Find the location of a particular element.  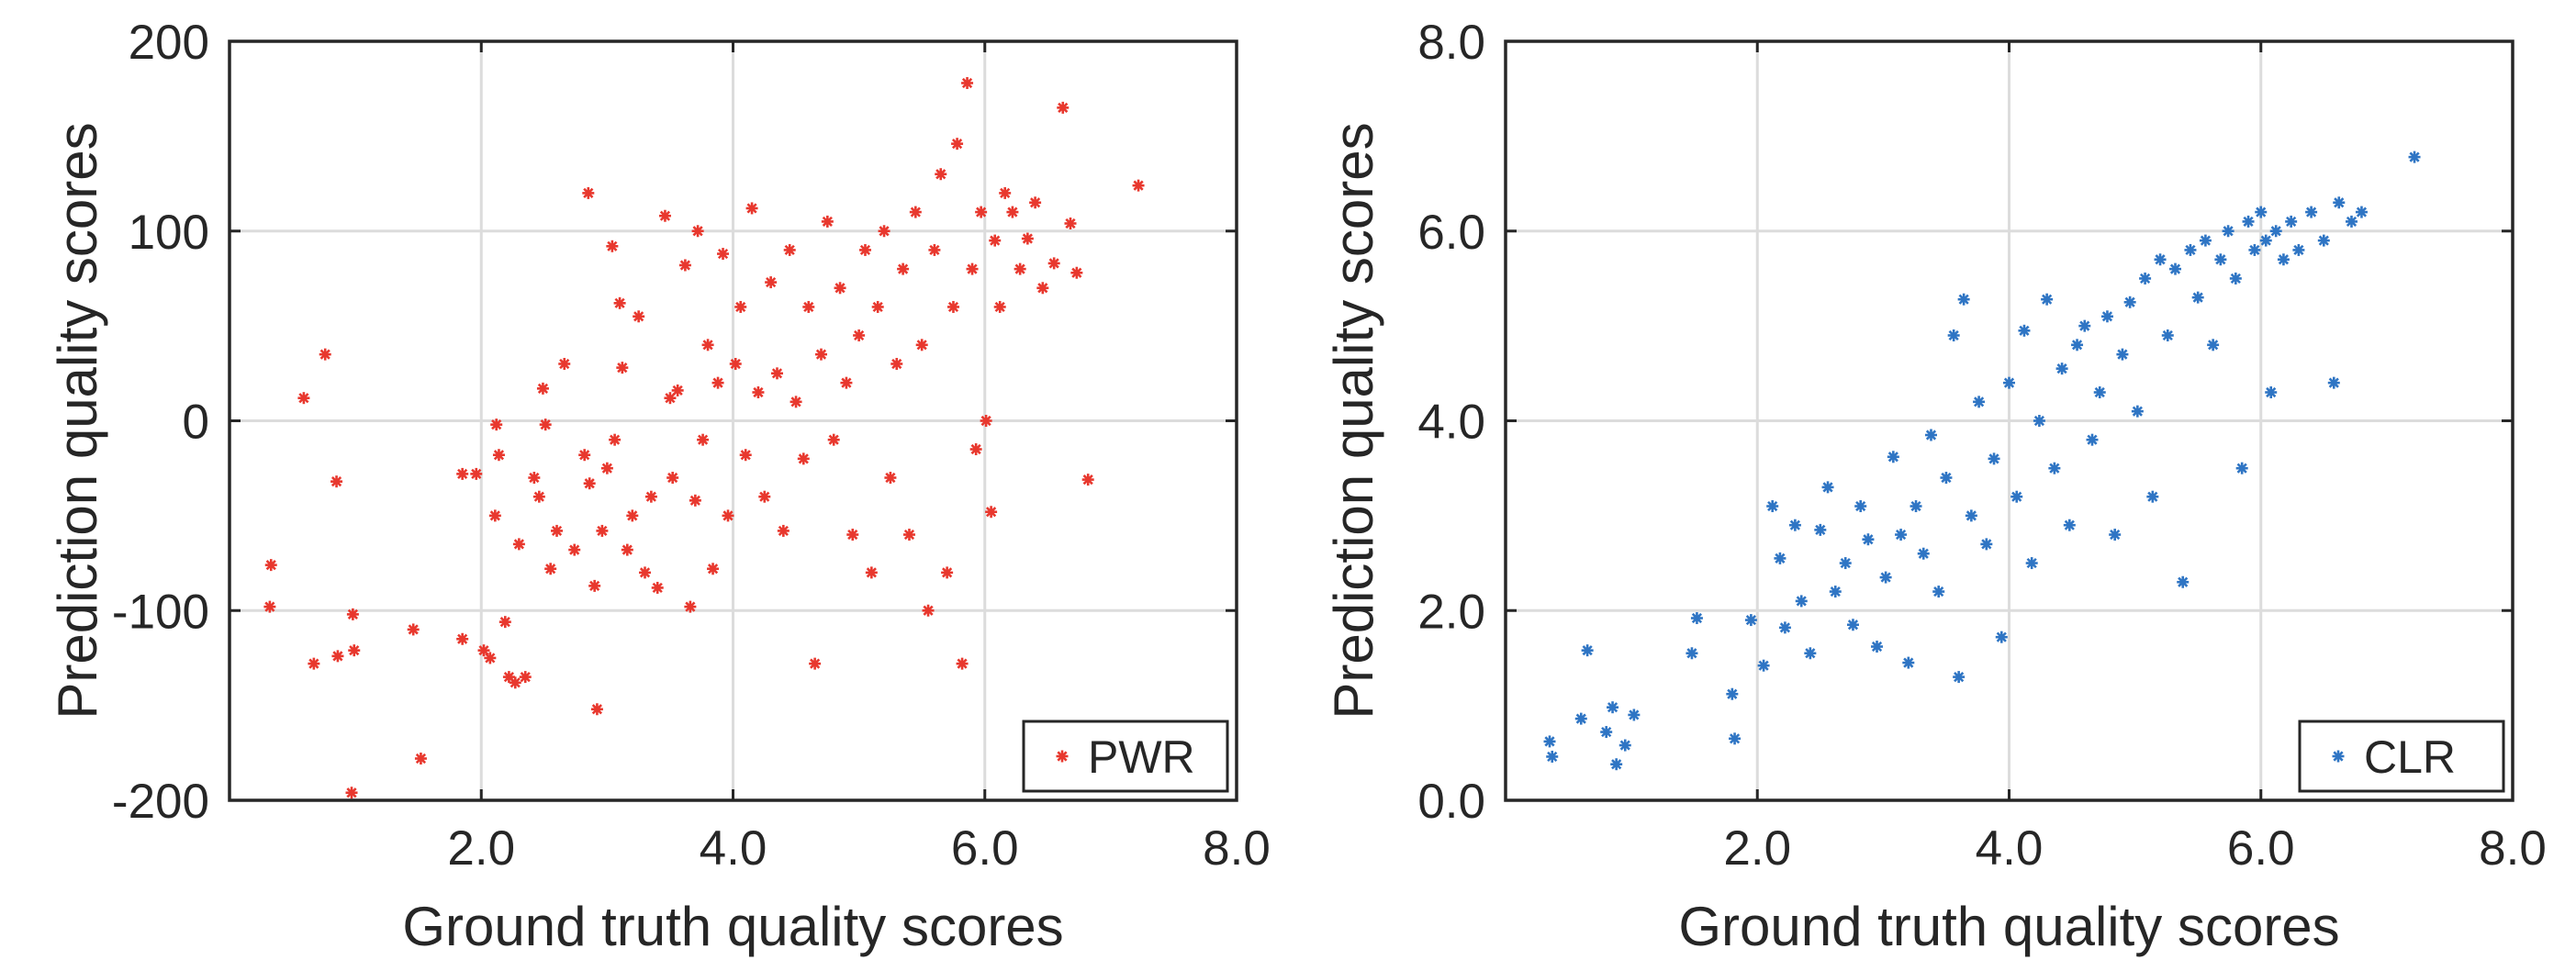

legend-label: PWR is located at coordinates (1141, 757).